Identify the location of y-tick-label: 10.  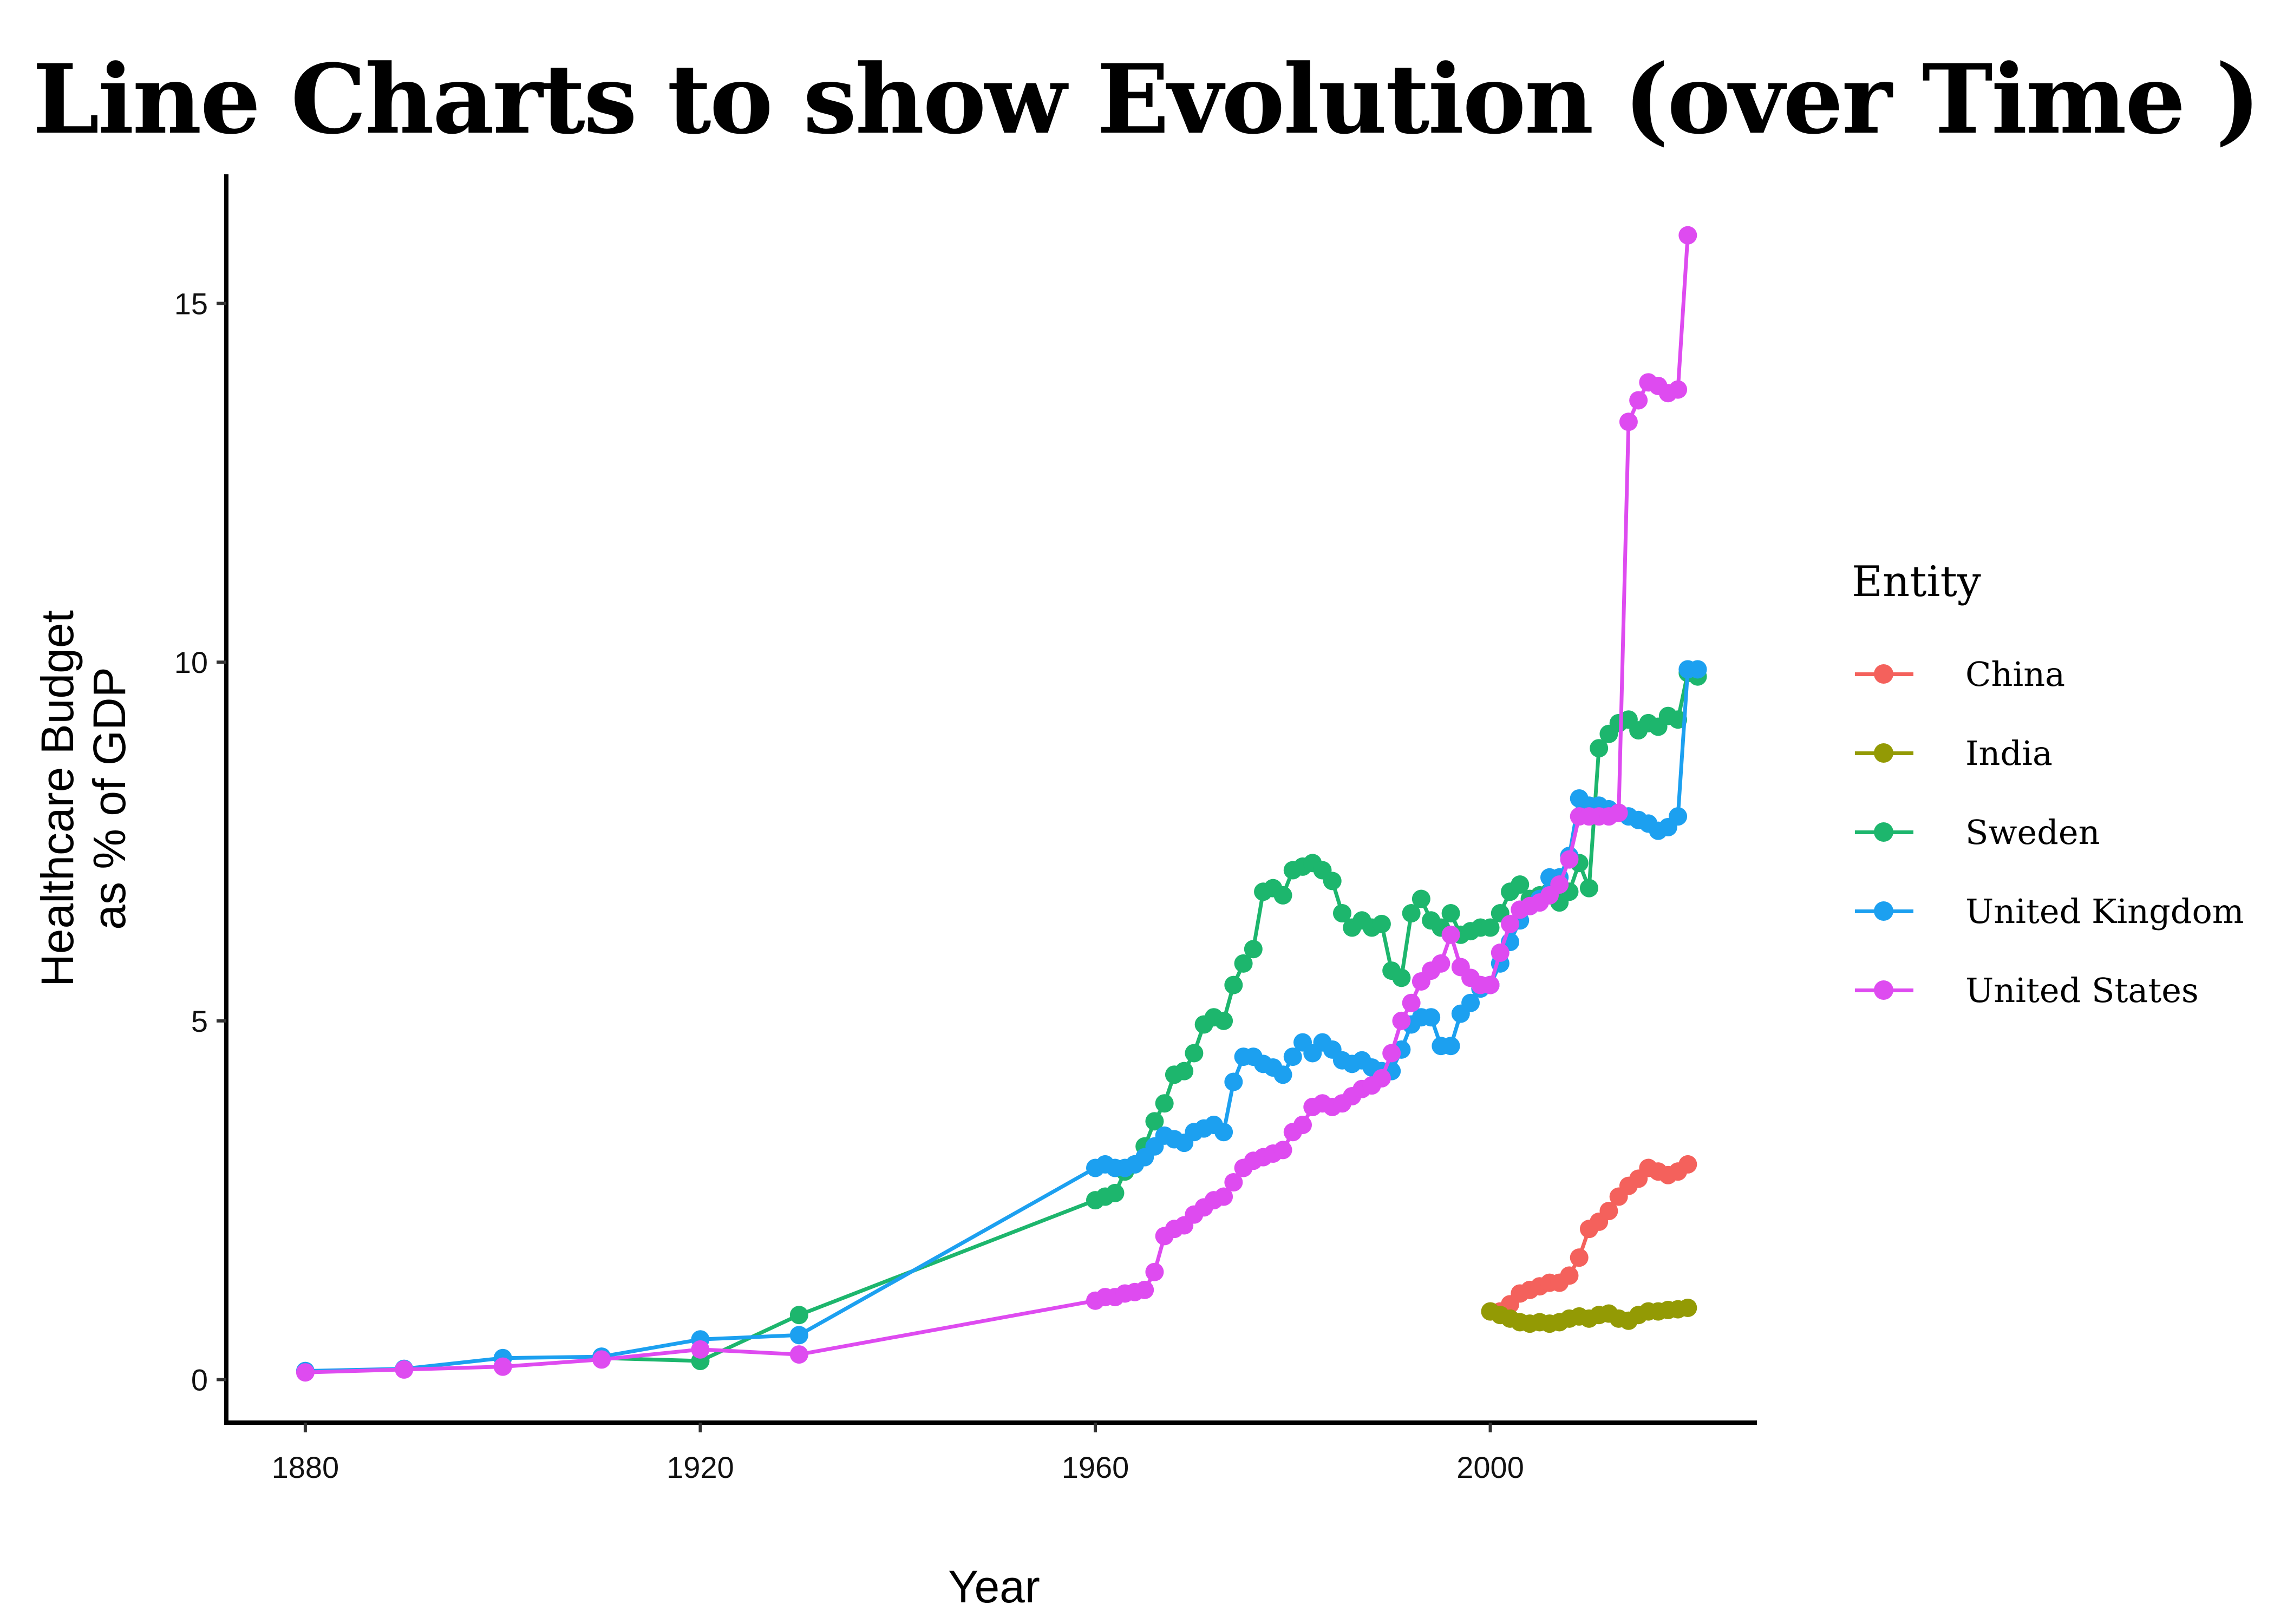
(191, 662).